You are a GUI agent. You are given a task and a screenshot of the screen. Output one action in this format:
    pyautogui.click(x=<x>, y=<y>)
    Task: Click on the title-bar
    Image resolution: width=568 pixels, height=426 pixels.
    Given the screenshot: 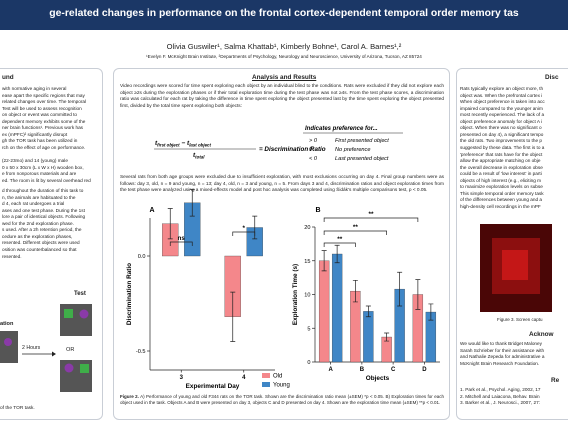 What is the action you would take?
    pyautogui.click(x=284, y=15)
    